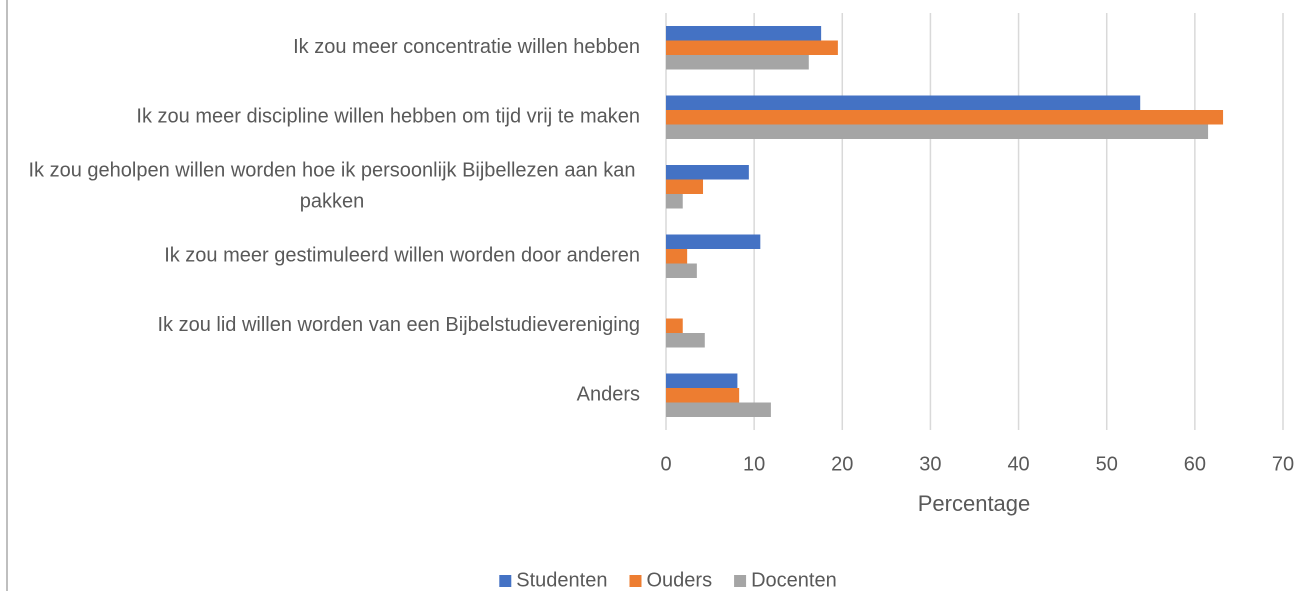 The width and height of the screenshot is (1297, 591). Describe the element at coordinates (1283, 464) in the screenshot. I see `x-tick-label: 70` at that location.